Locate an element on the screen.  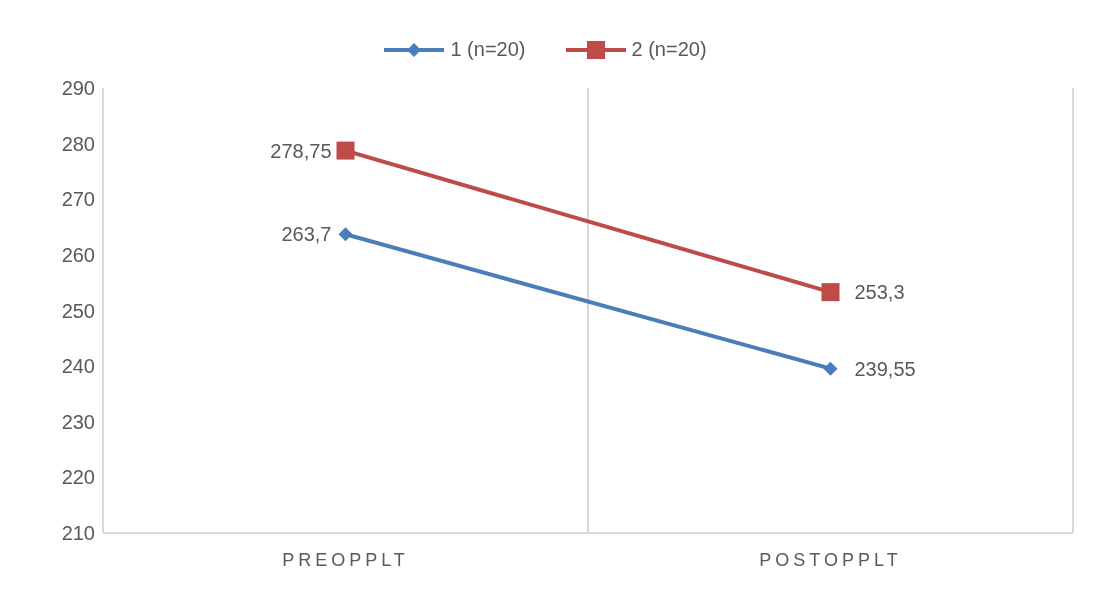
y-tick-label: 210 is located at coordinates (78, 533).